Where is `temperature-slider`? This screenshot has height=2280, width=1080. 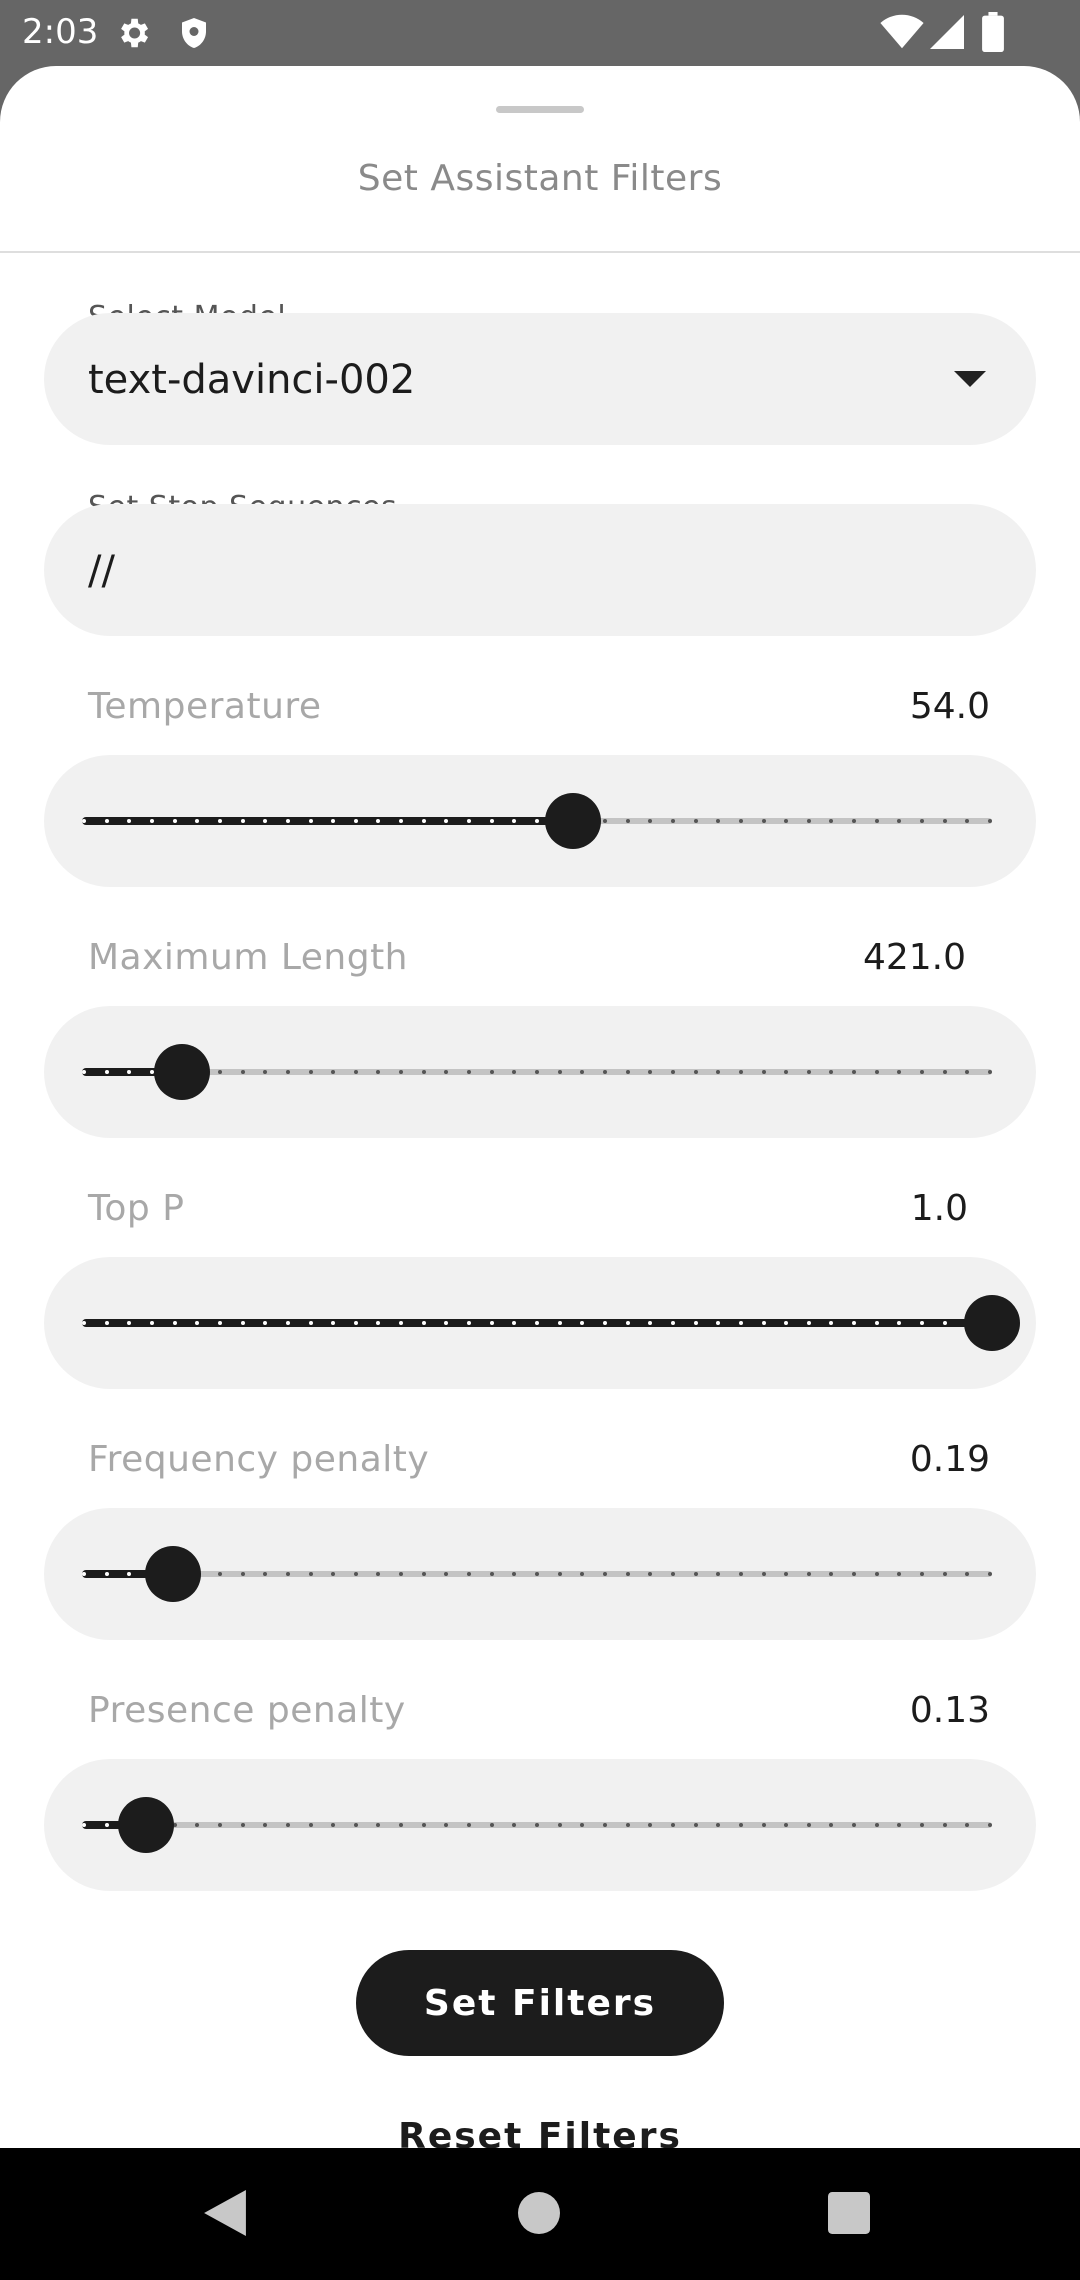 temperature-slider is located at coordinates (540, 821).